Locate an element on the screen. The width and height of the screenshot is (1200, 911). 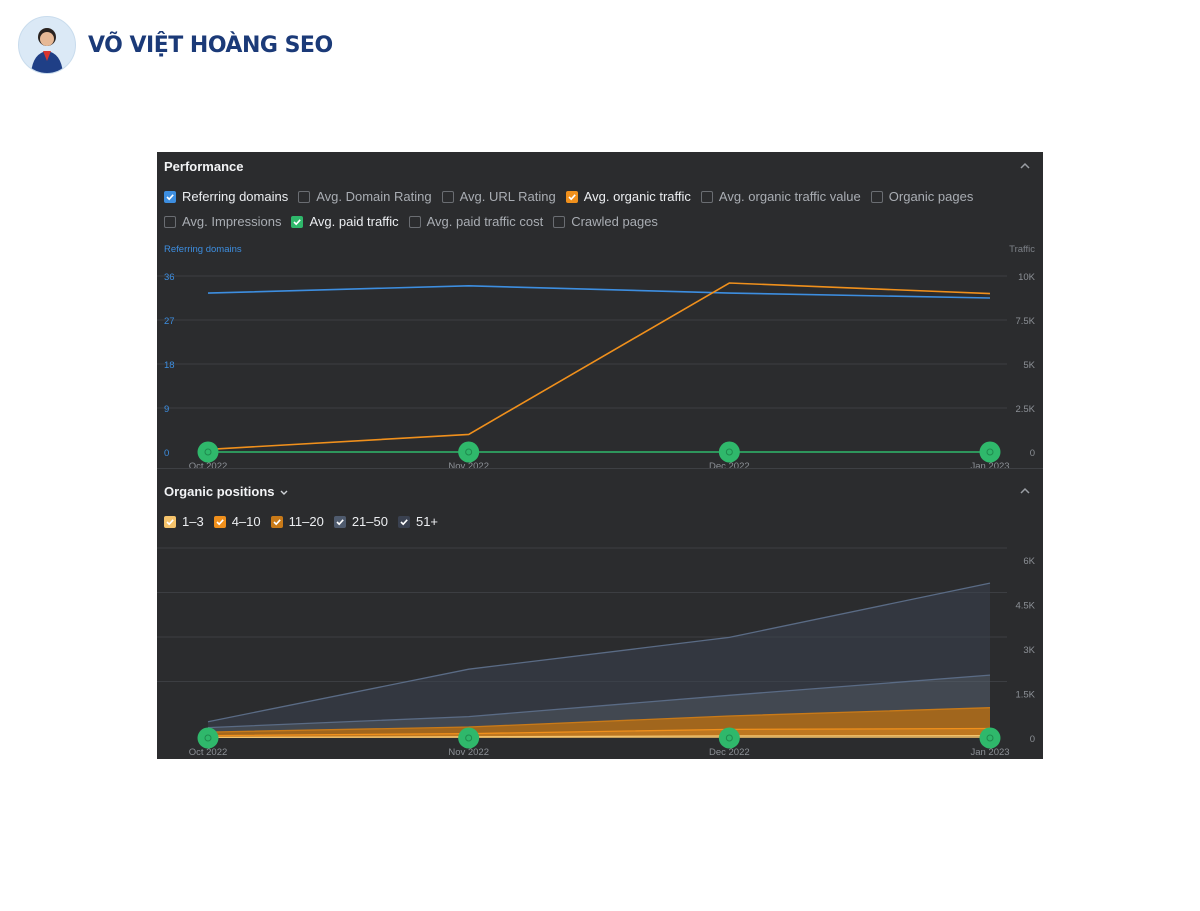
organic-positions-title-text: Organic positions is located at coordinates (219, 491).